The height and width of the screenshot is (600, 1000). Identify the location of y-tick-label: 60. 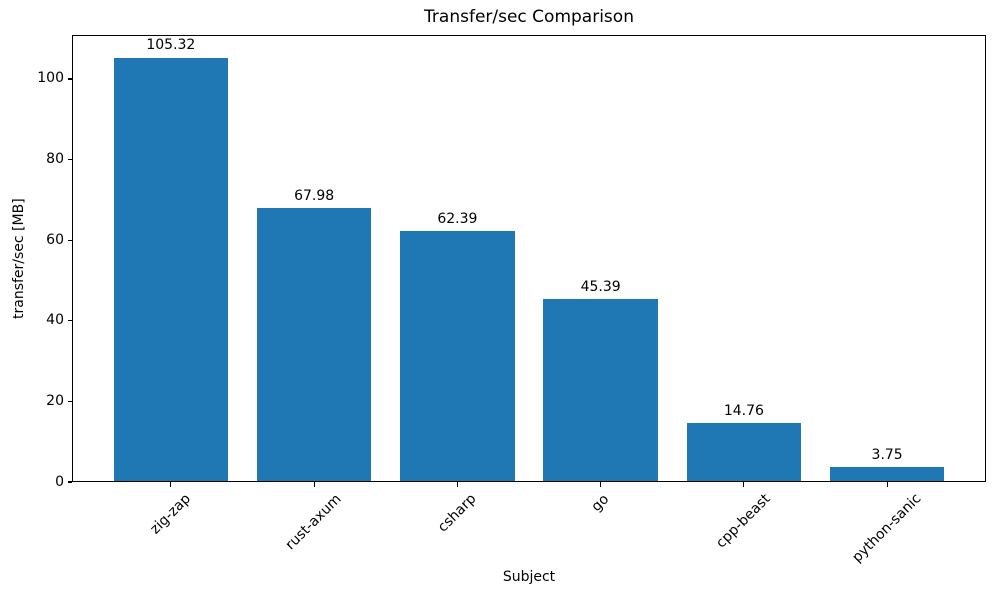
(55, 239).